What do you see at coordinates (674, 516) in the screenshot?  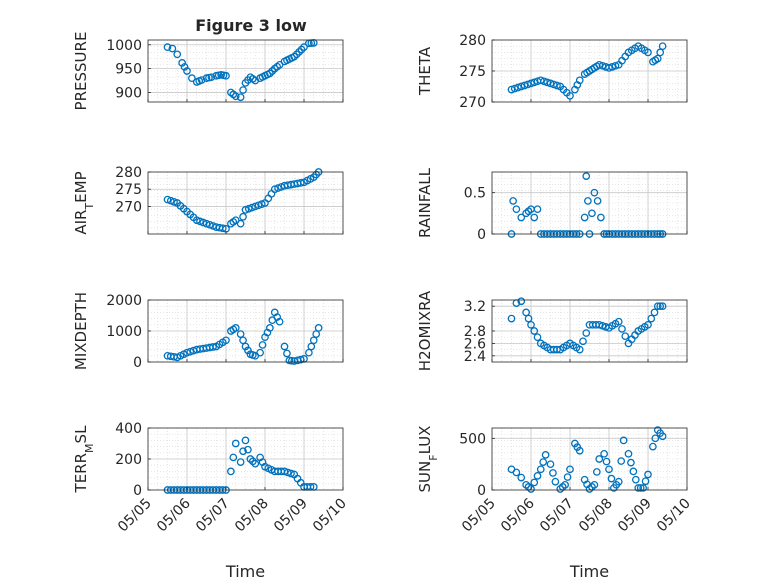 I see `xtick-label: 05/10` at bounding box center [674, 516].